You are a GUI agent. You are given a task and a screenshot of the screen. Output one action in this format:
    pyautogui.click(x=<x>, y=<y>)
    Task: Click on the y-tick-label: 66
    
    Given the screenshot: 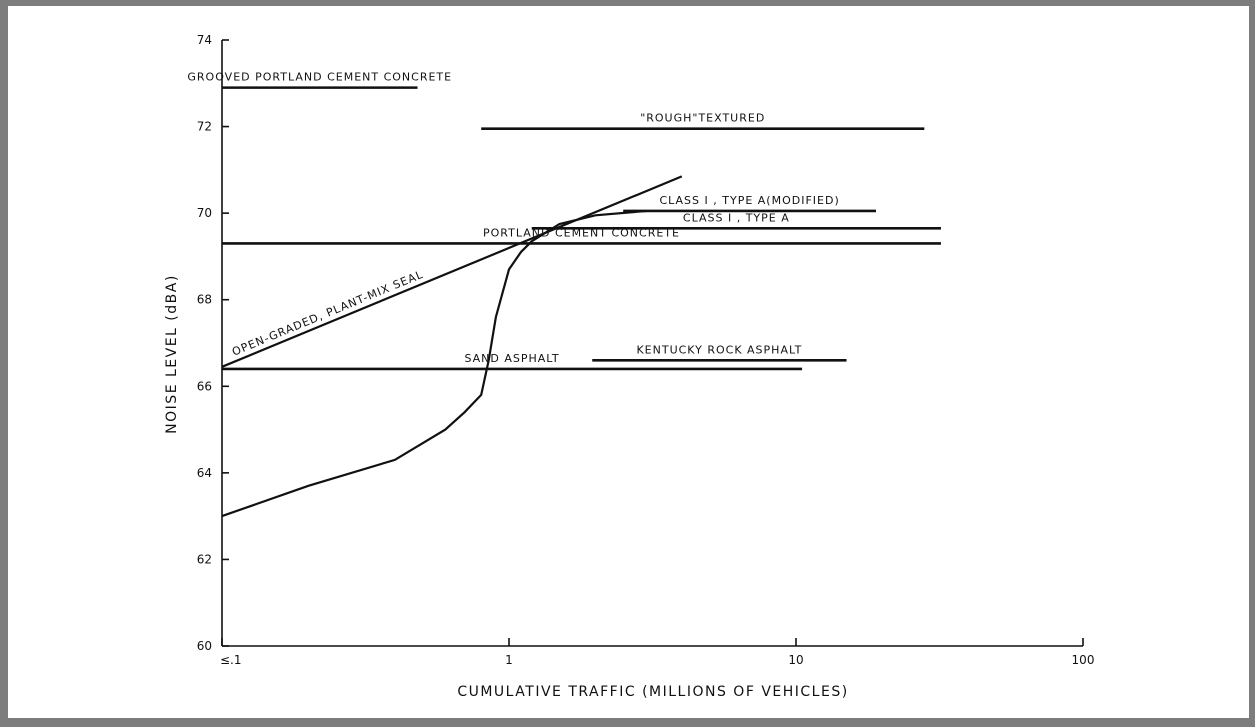 What is the action you would take?
    pyautogui.click(x=204, y=386)
    